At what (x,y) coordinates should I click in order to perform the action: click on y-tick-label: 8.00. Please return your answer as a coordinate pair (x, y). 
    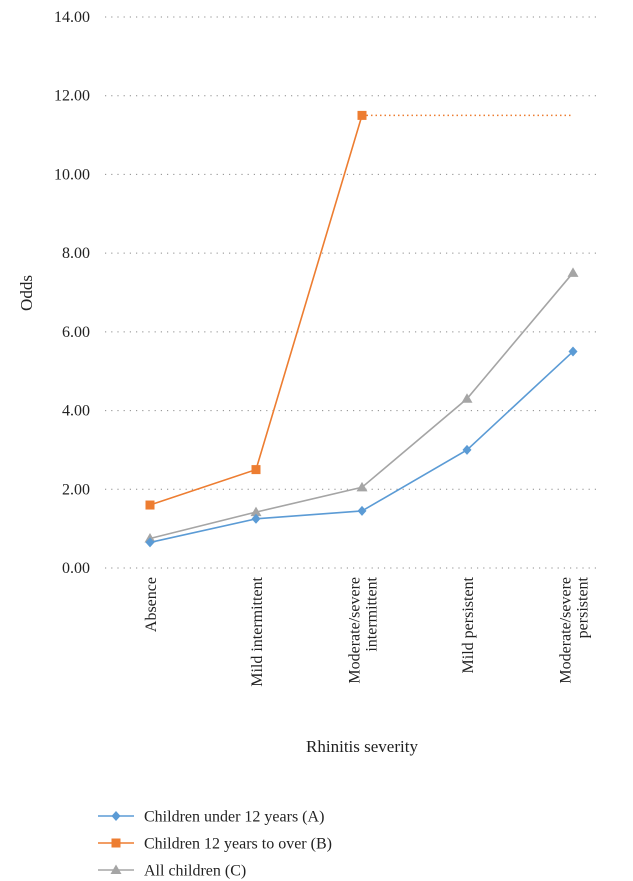
    Looking at the image, I should click on (76, 253).